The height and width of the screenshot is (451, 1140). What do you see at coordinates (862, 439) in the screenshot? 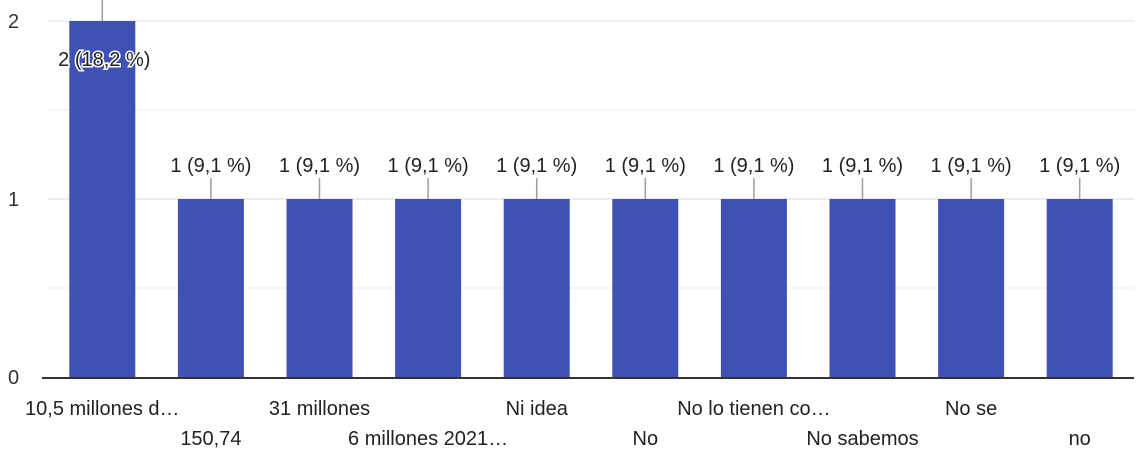
I see `category-label: No sabemos` at bounding box center [862, 439].